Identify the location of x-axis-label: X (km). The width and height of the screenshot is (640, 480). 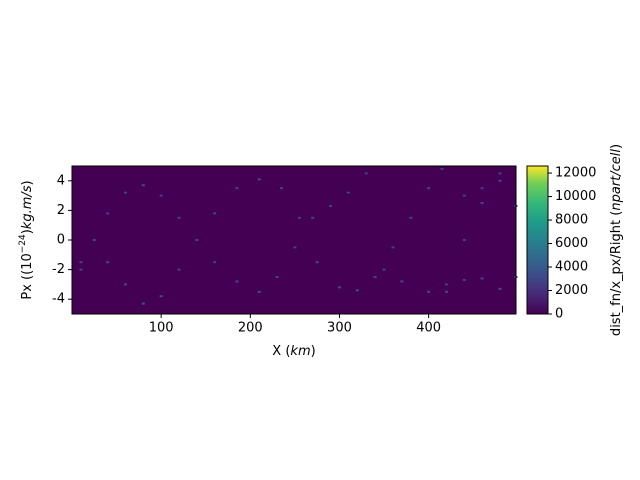
(293, 351).